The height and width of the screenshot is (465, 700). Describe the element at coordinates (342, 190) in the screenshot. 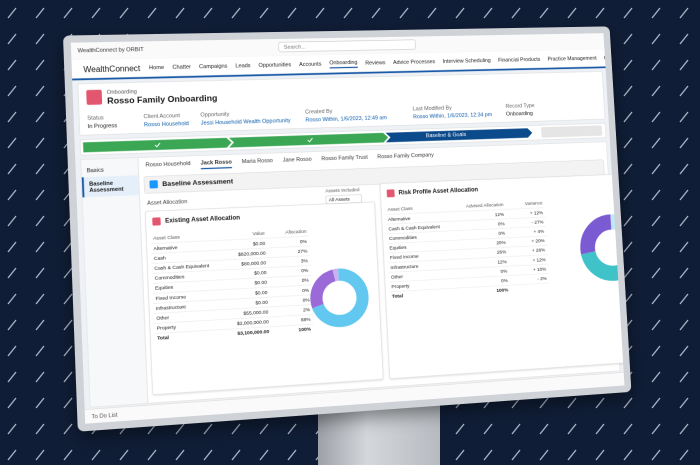

I see `filter-label: Assets Included` at that location.